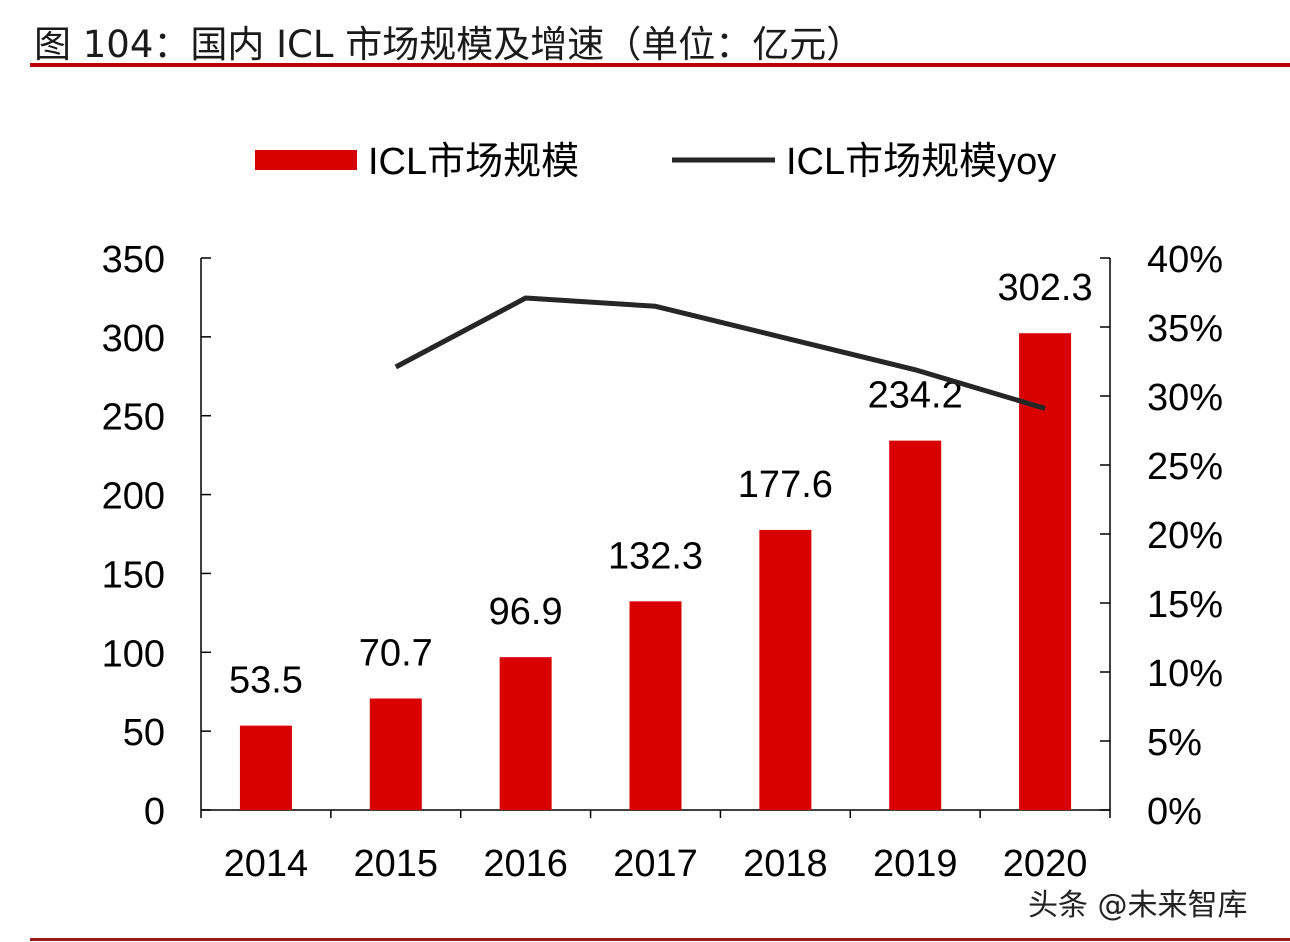 This screenshot has width=1290, height=942. What do you see at coordinates (1185, 467) in the screenshot?
I see `right-tick-label: 25%` at bounding box center [1185, 467].